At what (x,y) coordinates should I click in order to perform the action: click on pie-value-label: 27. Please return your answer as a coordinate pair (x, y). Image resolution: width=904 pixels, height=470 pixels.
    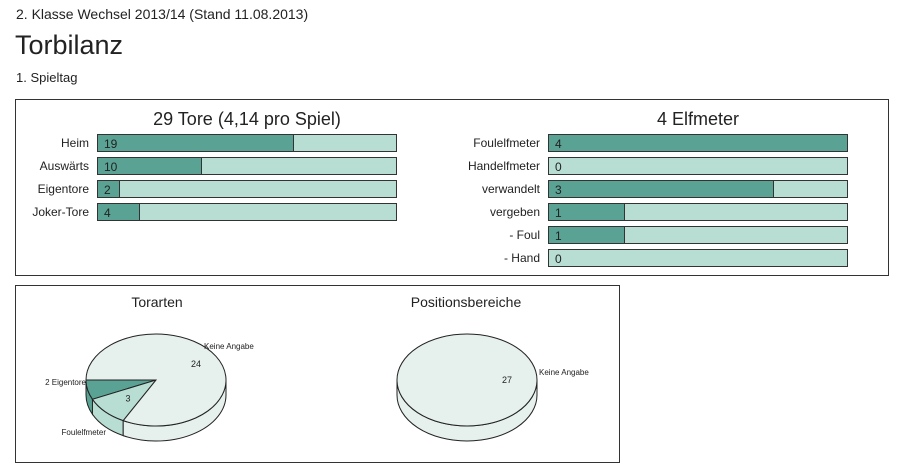
    Looking at the image, I should click on (507, 380).